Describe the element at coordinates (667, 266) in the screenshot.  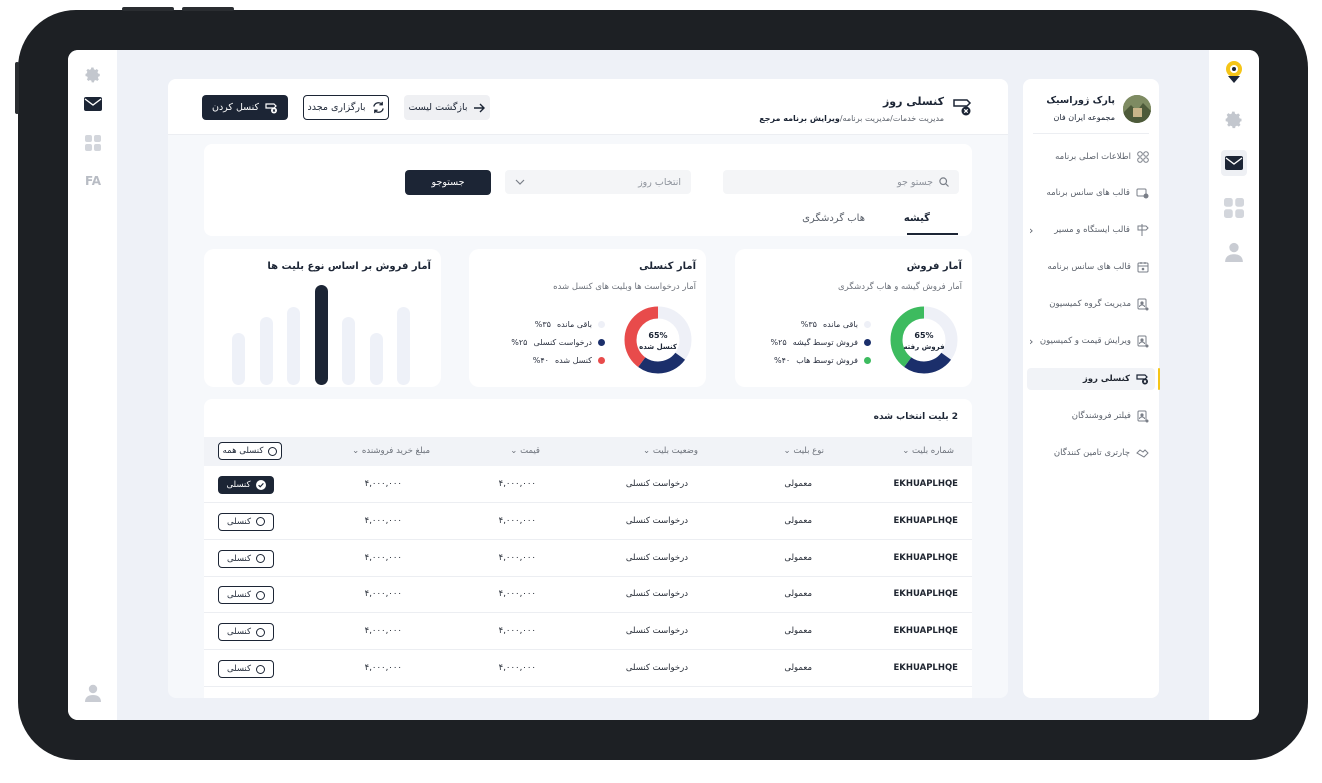
I see `cancel-stats-title: آمار کنسلی` at that location.